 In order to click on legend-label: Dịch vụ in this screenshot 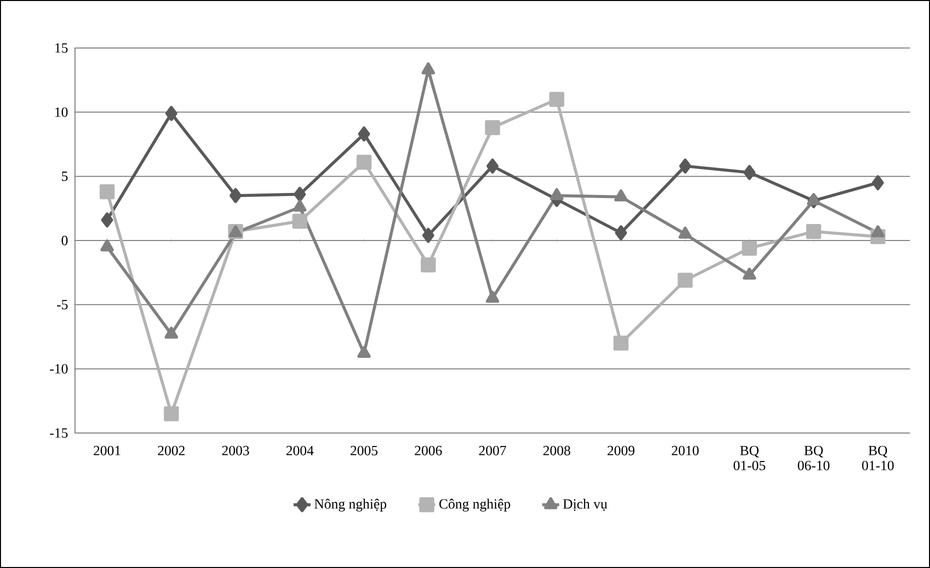, I will do `click(585, 504)`.